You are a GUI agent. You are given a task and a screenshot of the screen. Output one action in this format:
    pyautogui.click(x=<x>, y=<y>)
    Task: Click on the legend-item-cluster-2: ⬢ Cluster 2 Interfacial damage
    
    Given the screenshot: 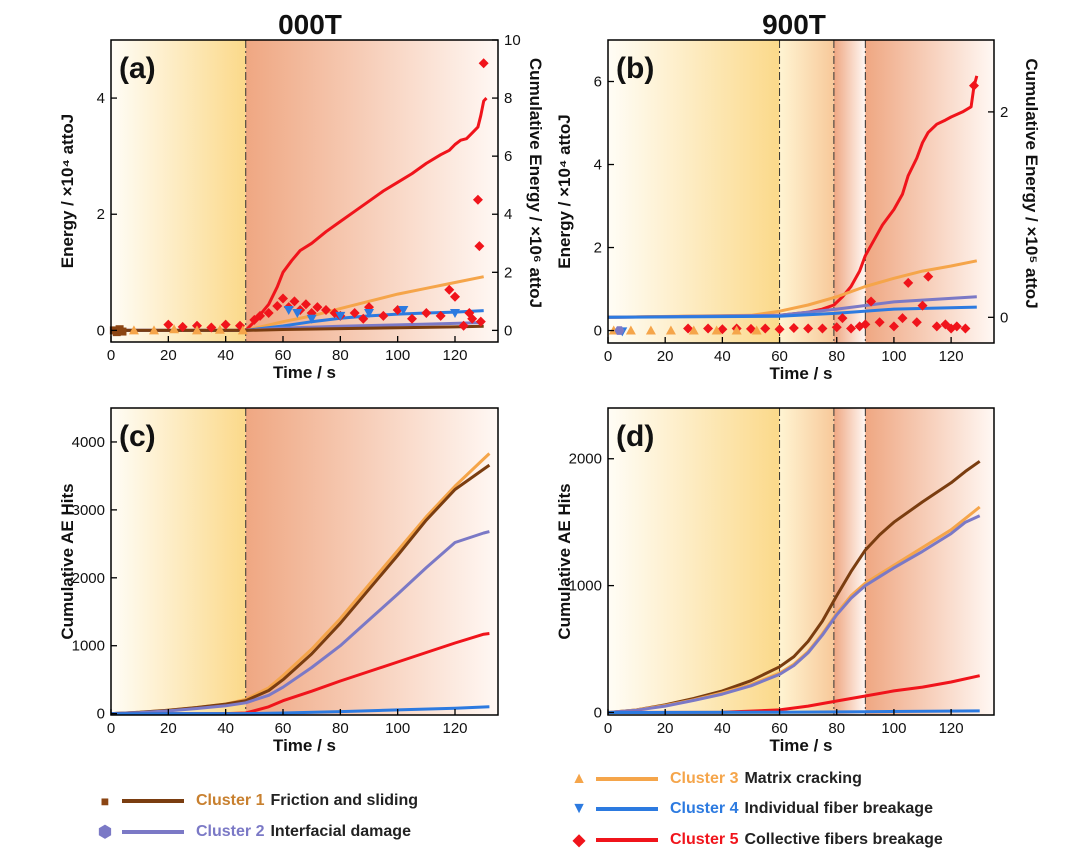 What is the action you would take?
    pyautogui.click(x=251, y=832)
    